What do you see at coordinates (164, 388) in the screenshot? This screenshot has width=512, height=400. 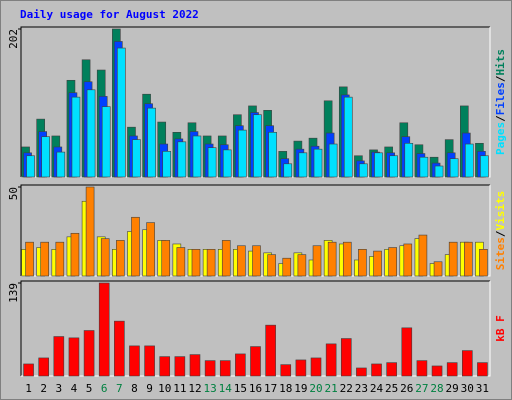 I see `x-tick-label: 10` at bounding box center [164, 388].